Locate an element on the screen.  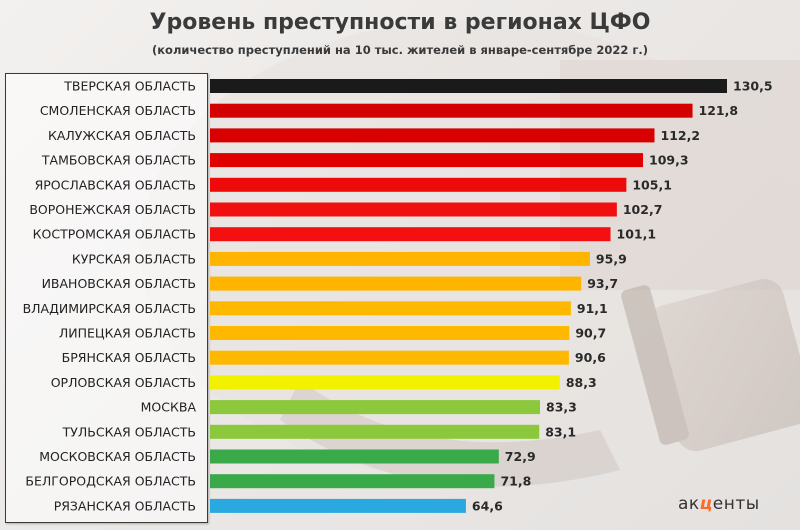
data-label: 83,1 is located at coordinates (560, 431).